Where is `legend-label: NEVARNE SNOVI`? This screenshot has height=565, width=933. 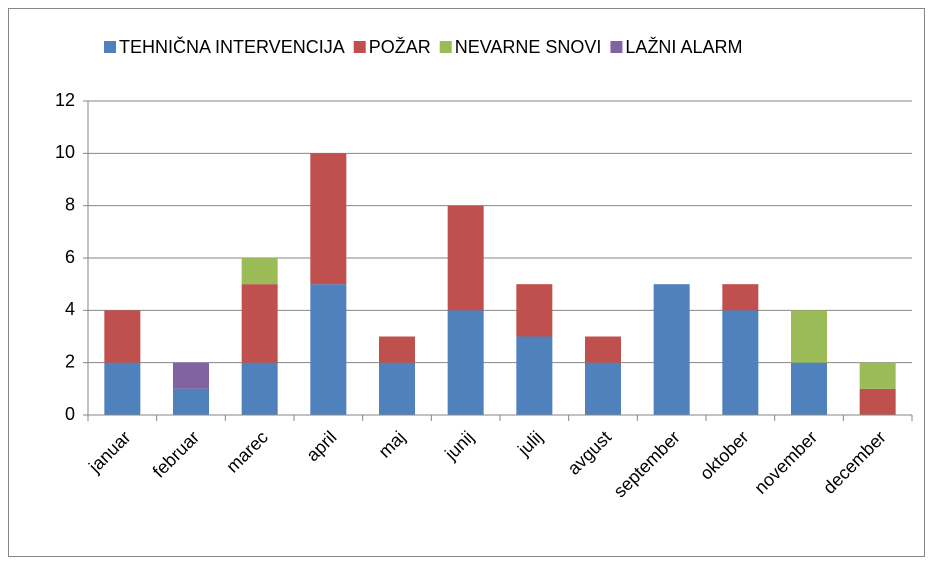
legend-label: NEVARNE SNOVI is located at coordinates (528, 47).